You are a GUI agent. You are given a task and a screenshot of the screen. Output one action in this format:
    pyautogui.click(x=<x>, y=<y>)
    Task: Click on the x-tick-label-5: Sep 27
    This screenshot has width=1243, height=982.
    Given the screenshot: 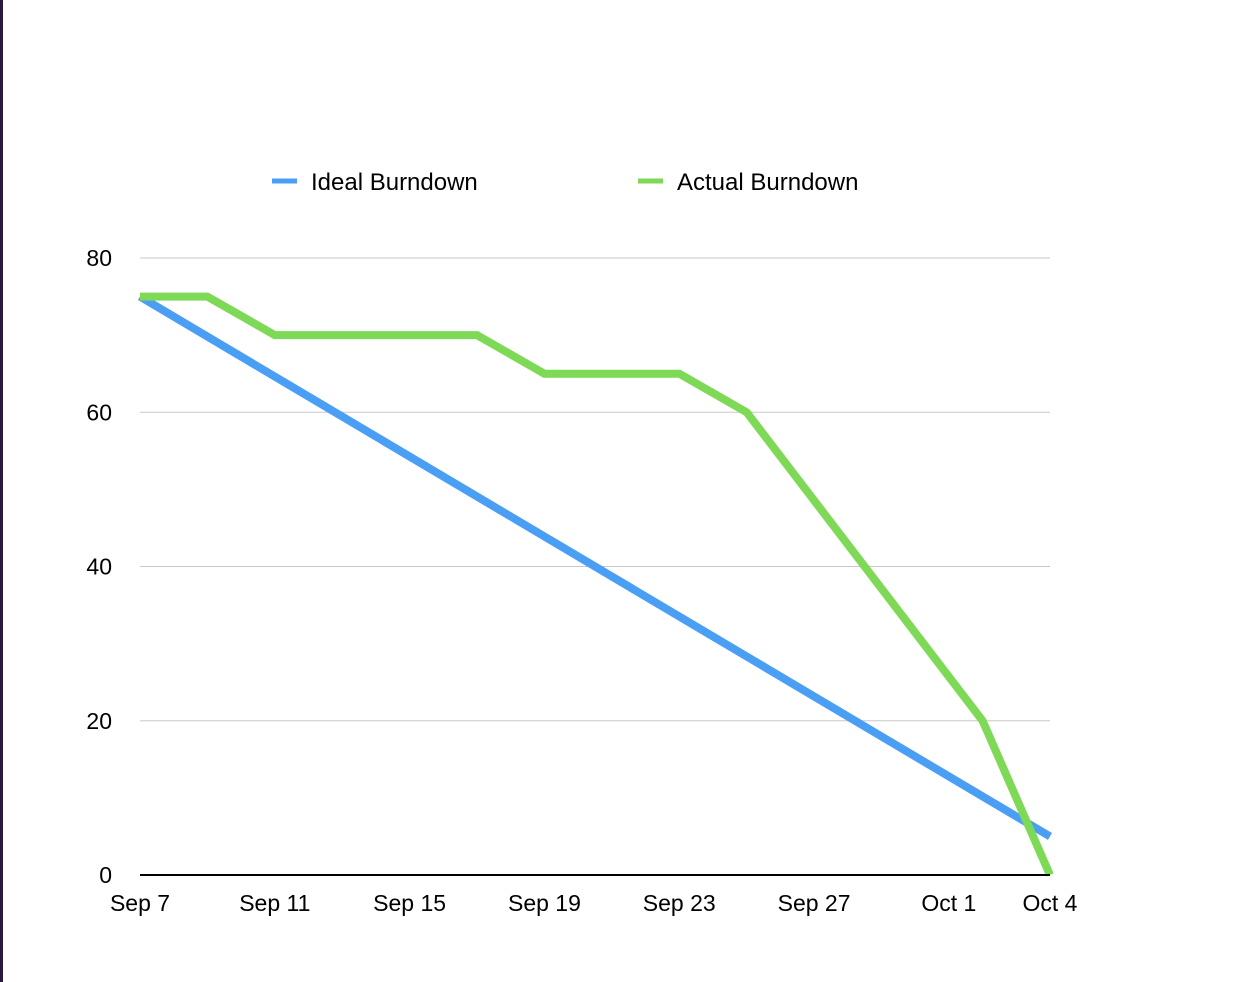 What is the action you would take?
    pyautogui.click(x=814, y=903)
    